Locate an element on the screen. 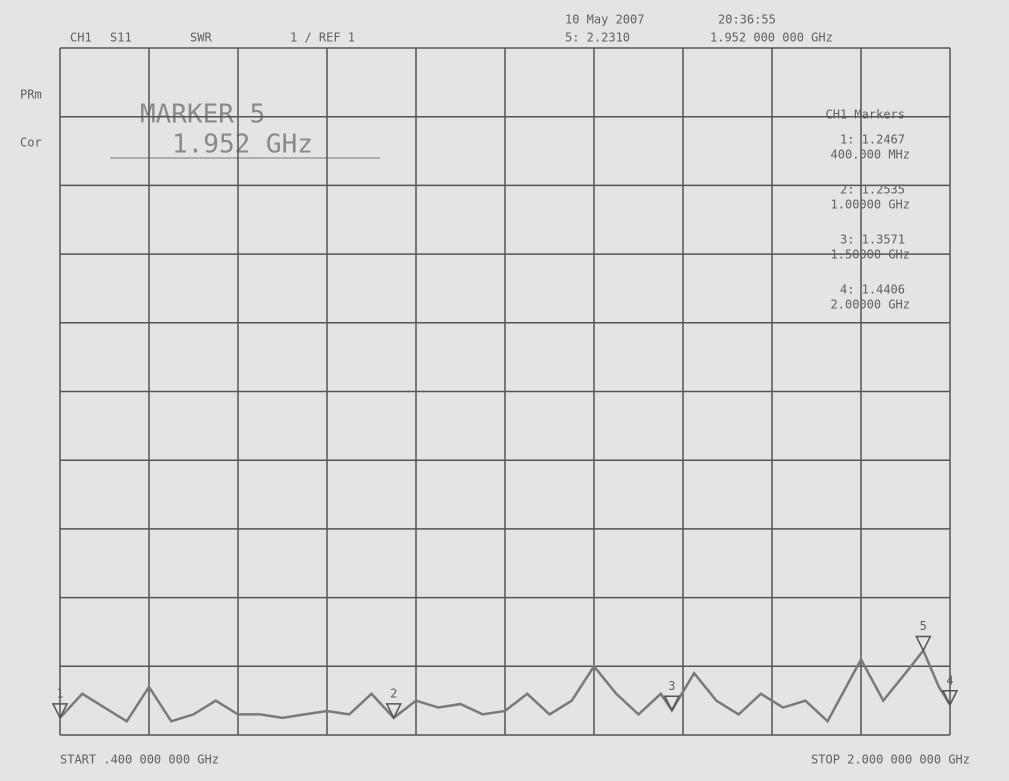 The image size is (1009, 781). param: S11 is located at coordinates (121, 38).